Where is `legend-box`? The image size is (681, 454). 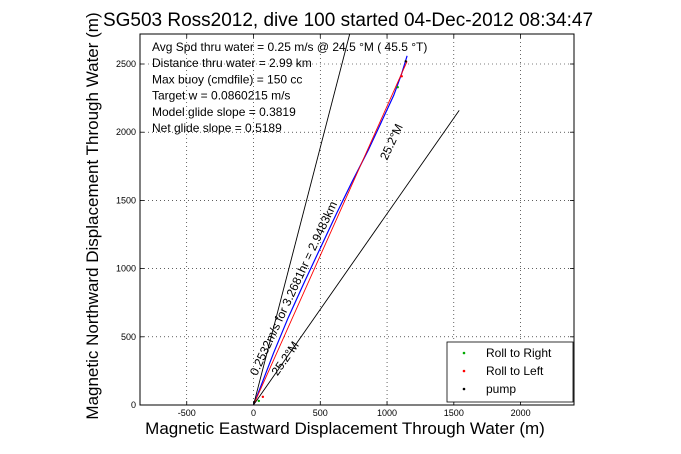
legend-box is located at coordinates (510, 372).